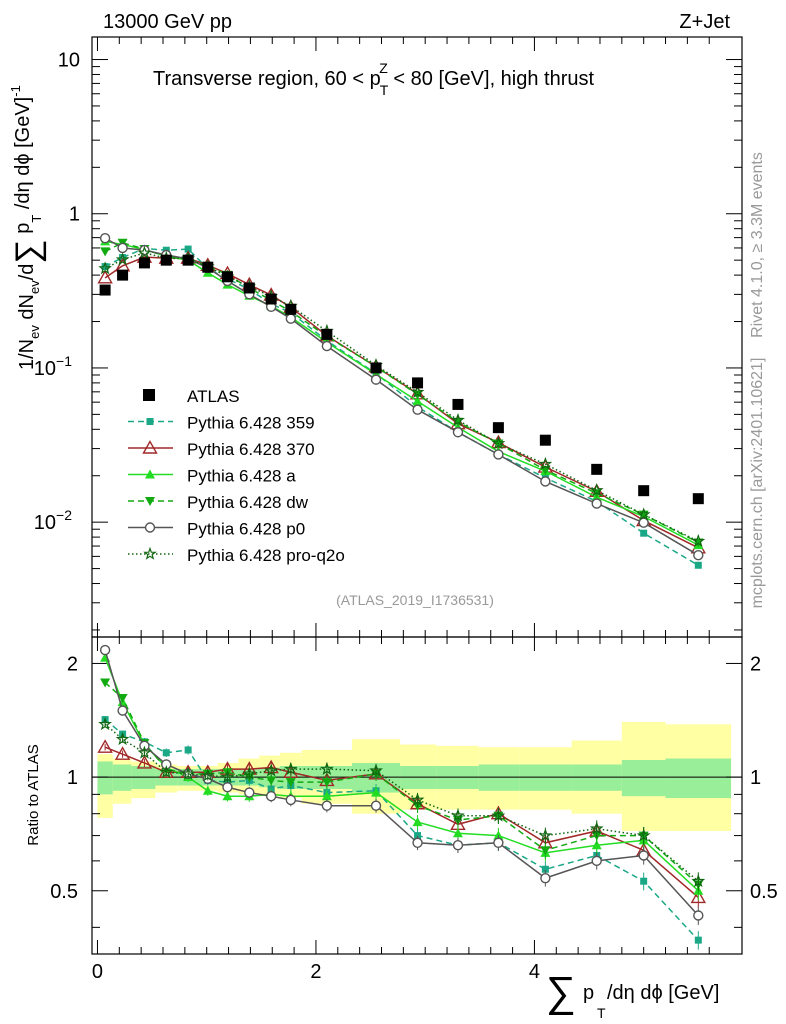  Describe the element at coordinates (251, 423) in the screenshot. I see `legend-label: Pythia 6.428 359` at that location.